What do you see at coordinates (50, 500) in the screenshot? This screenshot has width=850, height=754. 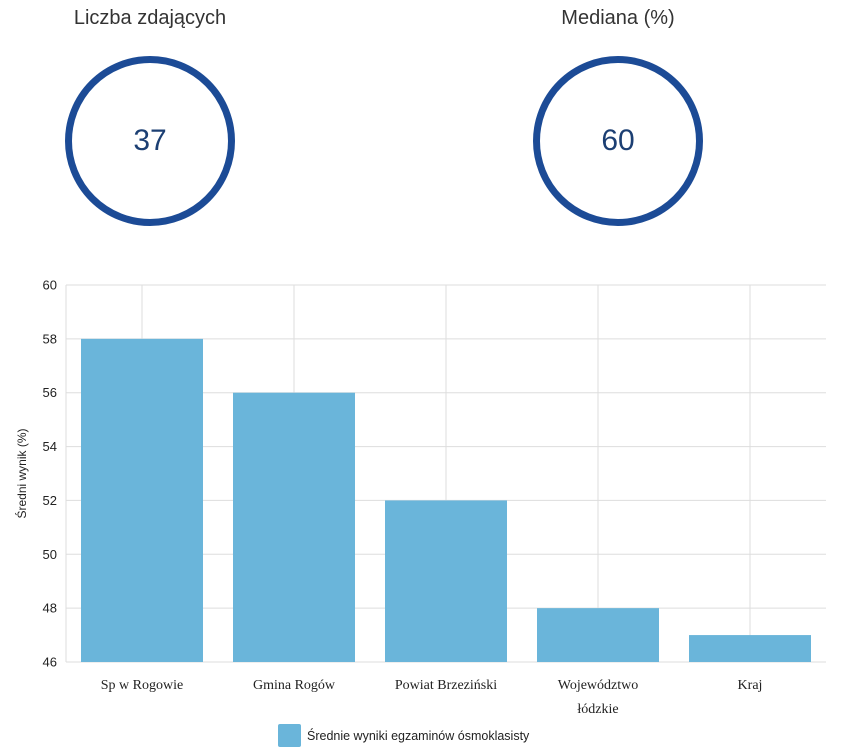 I see `y-tick-label-52: 52` at bounding box center [50, 500].